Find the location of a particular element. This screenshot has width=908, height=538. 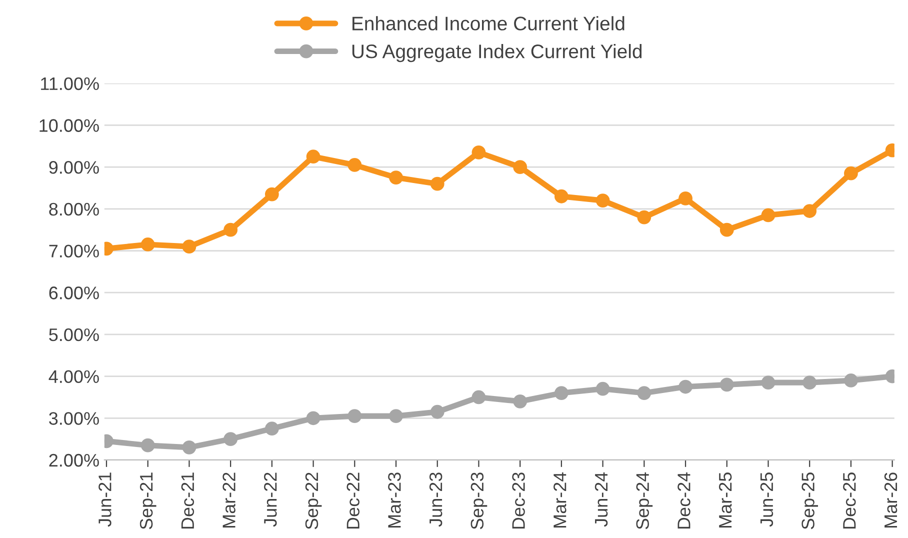

y-tick-label: 4.00% is located at coordinates (73, 377).